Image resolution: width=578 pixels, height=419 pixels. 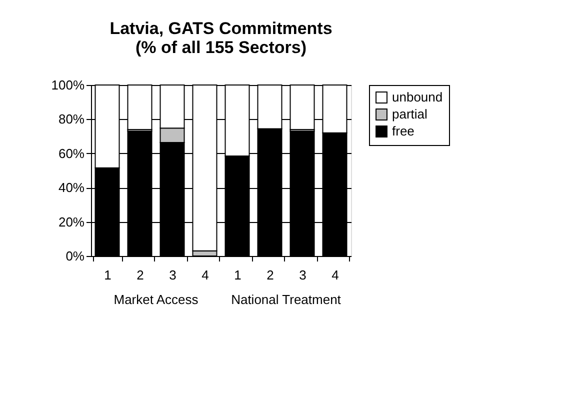 I want to click on legend-label: unbound, so click(x=417, y=97).